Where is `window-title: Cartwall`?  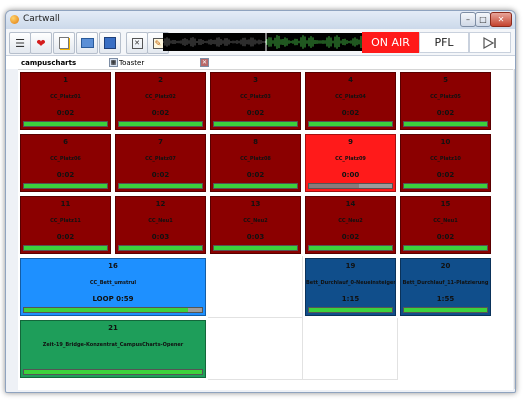
window-title: Cartwall is located at coordinates (41, 19).